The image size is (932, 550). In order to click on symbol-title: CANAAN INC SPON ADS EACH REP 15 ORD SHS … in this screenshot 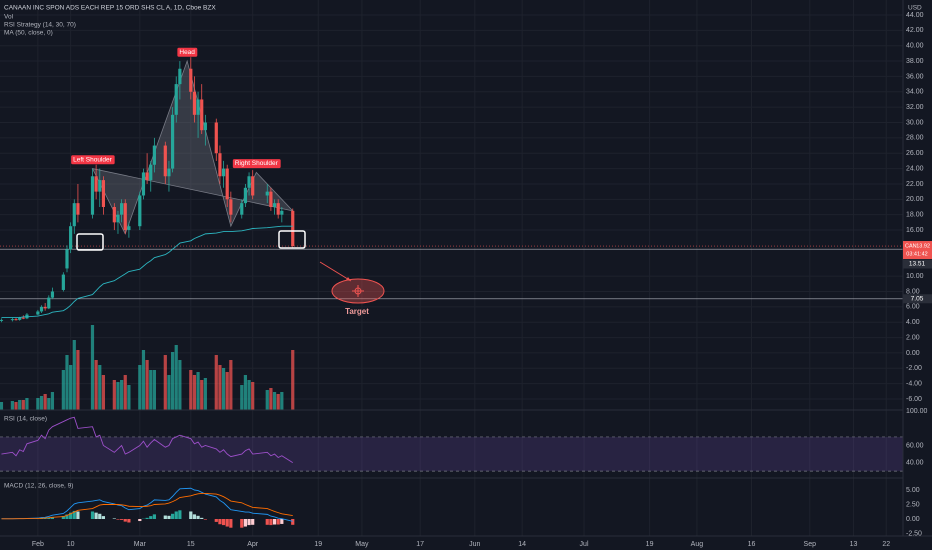, I will do `click(110, 8)`.